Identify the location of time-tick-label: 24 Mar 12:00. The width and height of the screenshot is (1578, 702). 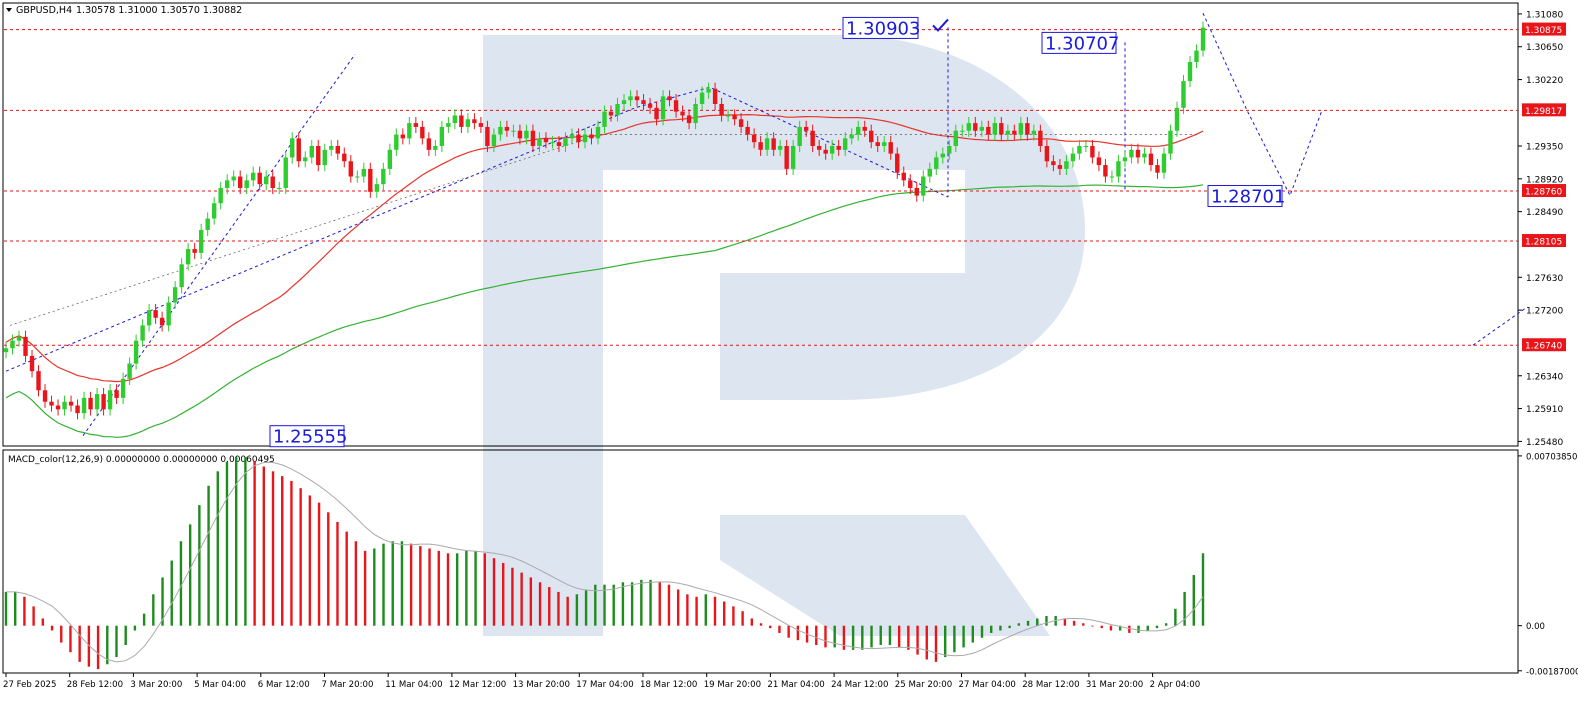
(859, 685).